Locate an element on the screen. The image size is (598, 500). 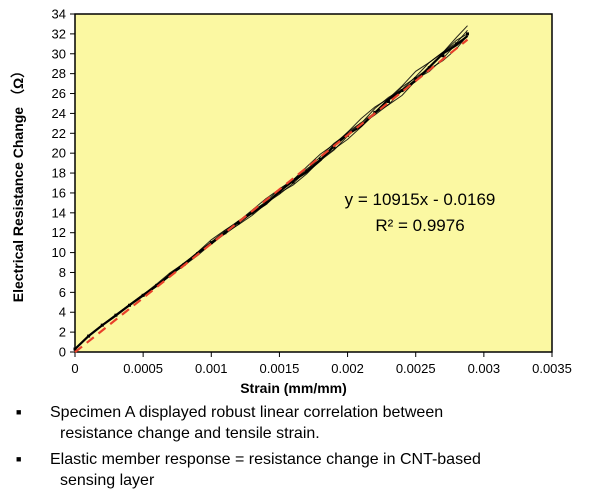
y-tick-label: 30 is located at coordinates (59, 53).